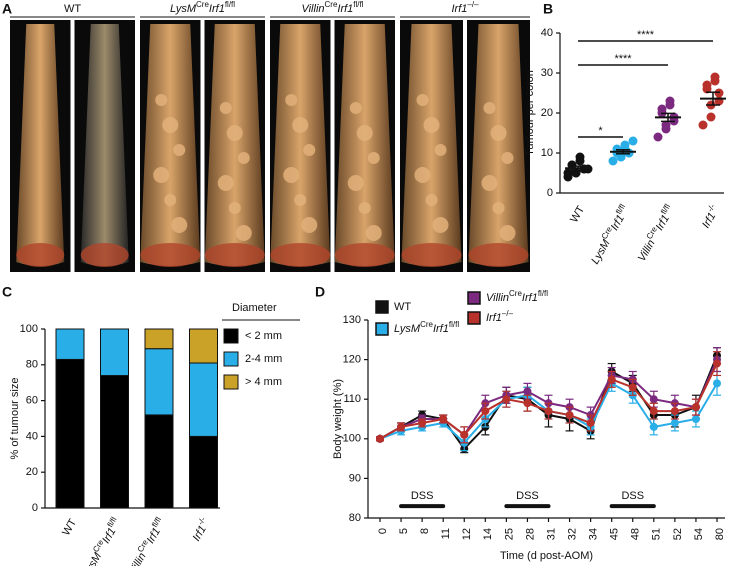  What do you see at coordinates (352, 360) in the screenshot?
I see `y-tick-label: 120` at bounding box center [352, 360].